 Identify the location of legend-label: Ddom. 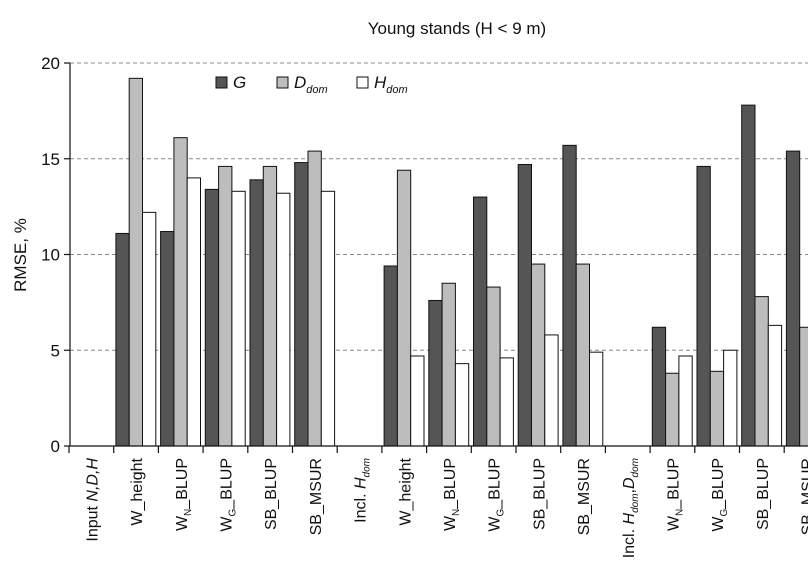
(311, 84).